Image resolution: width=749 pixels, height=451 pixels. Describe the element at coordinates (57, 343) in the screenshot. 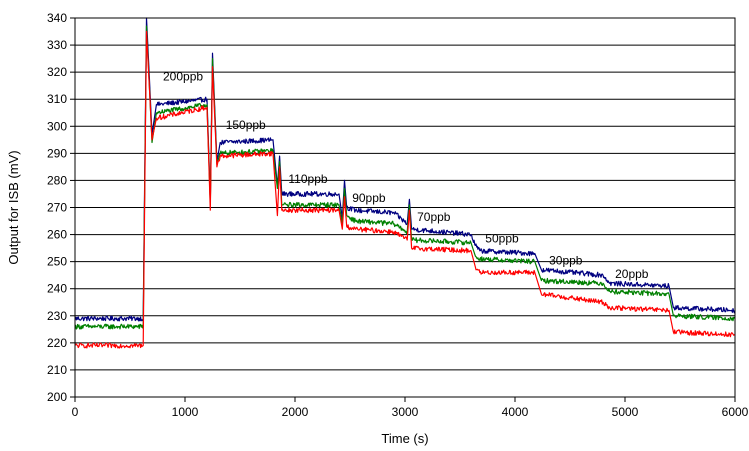

I see `y-tick-label: 220` at that location.